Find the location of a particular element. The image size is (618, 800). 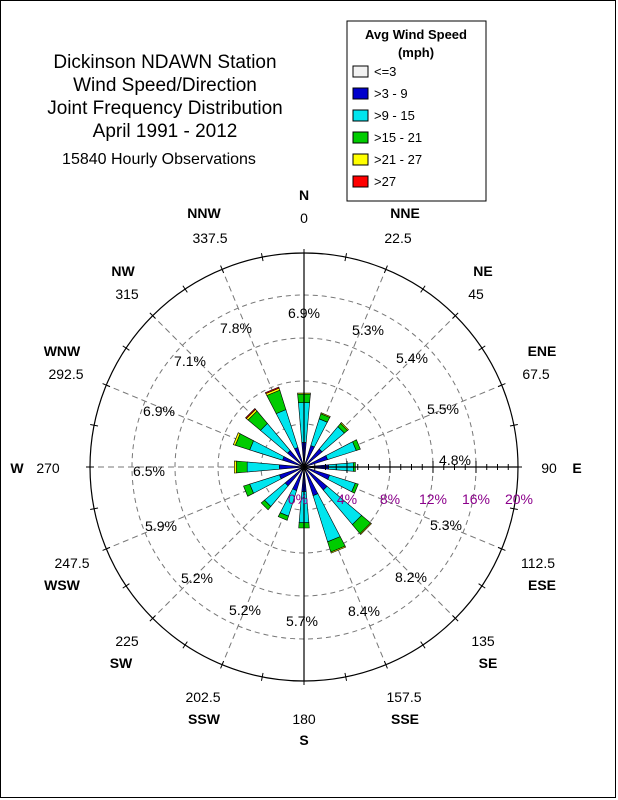

radial-scale-label: 16% is located at coordinates (476, 499).